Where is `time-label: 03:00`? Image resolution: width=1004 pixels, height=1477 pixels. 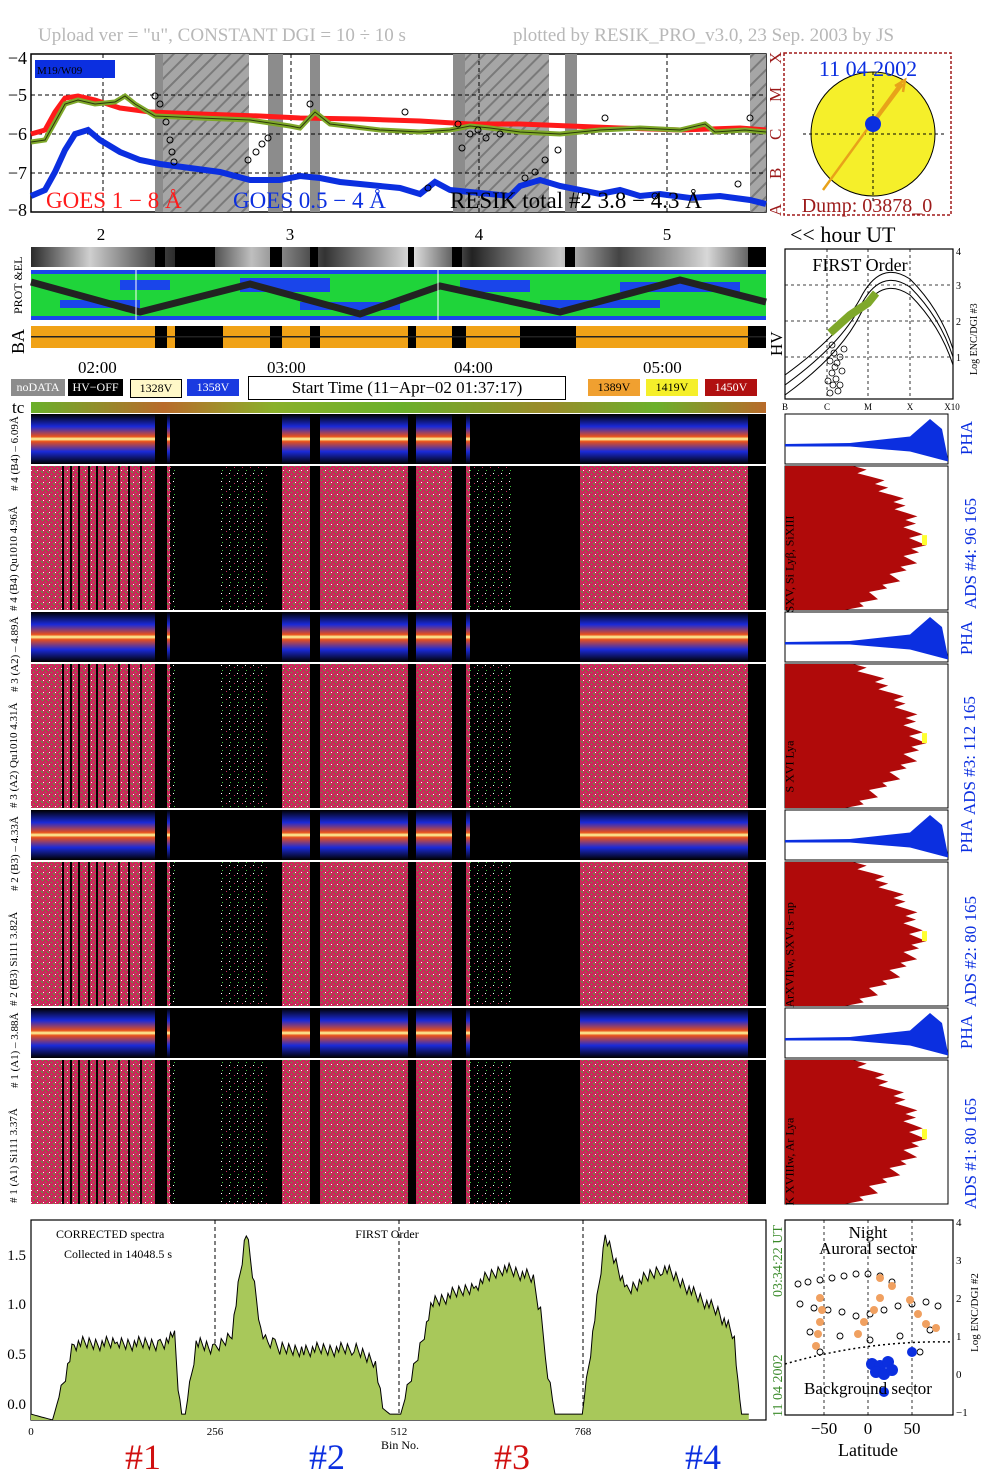 time-label: 03:00 is located at coordinates (286, 367).